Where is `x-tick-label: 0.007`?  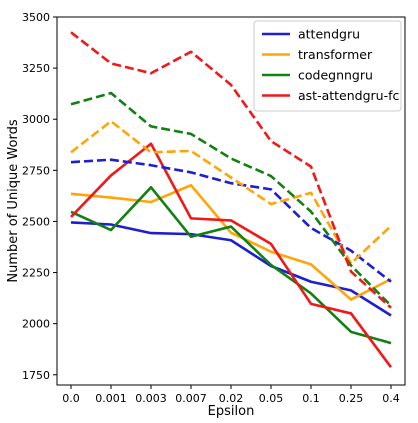 x-tick-label: 0.007 is located at coordinates (191, 398).